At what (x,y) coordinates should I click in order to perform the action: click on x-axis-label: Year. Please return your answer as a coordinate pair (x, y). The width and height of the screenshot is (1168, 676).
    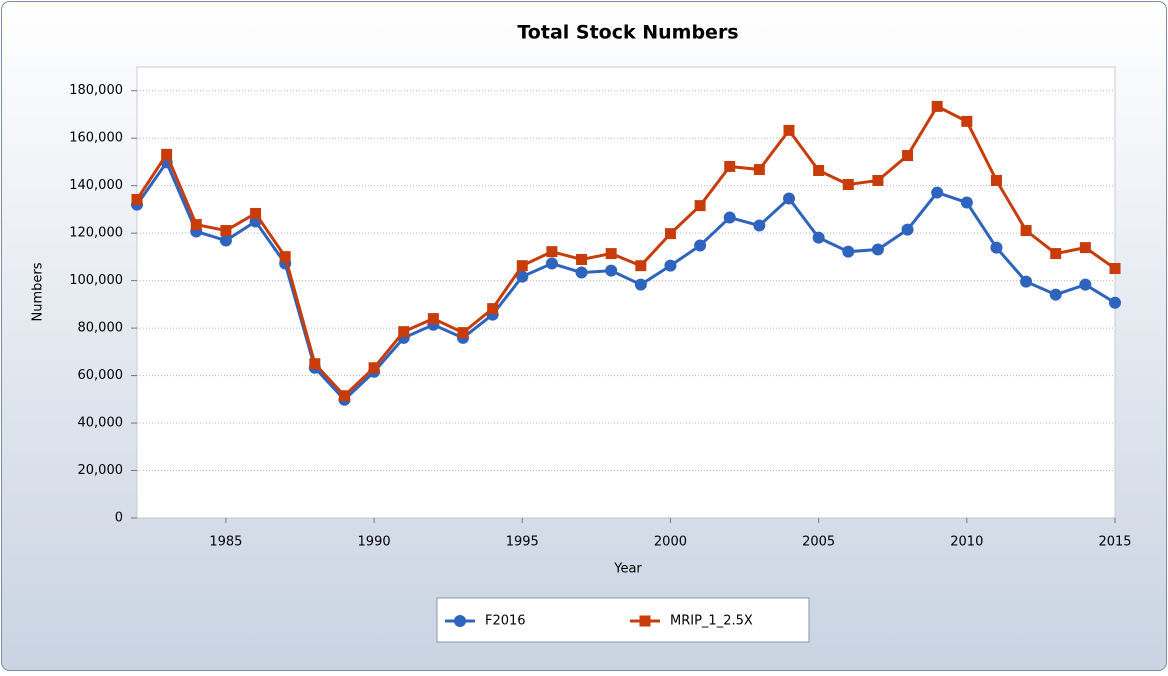
    Looking at the image, I should click on (627, 569).